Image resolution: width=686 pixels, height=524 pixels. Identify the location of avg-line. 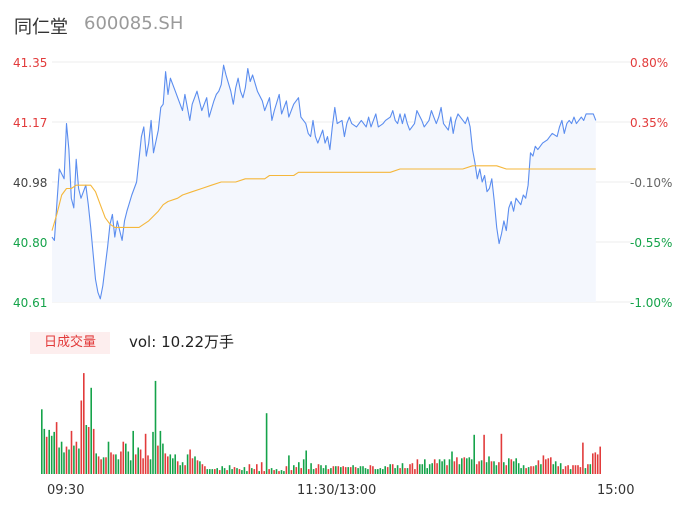
(323, 198).